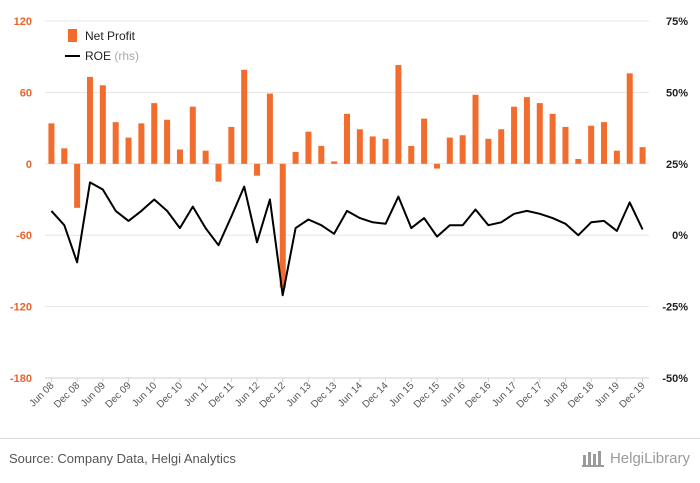 The width and height of the screenshot is (700, 483). I want to click on x-tick-label: Dec 11, so click(222, 395).